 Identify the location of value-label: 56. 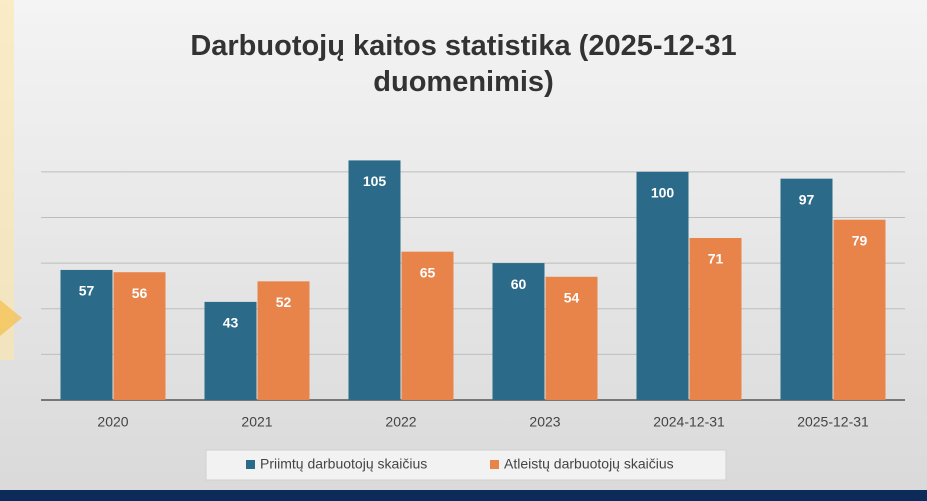
(140, 293).